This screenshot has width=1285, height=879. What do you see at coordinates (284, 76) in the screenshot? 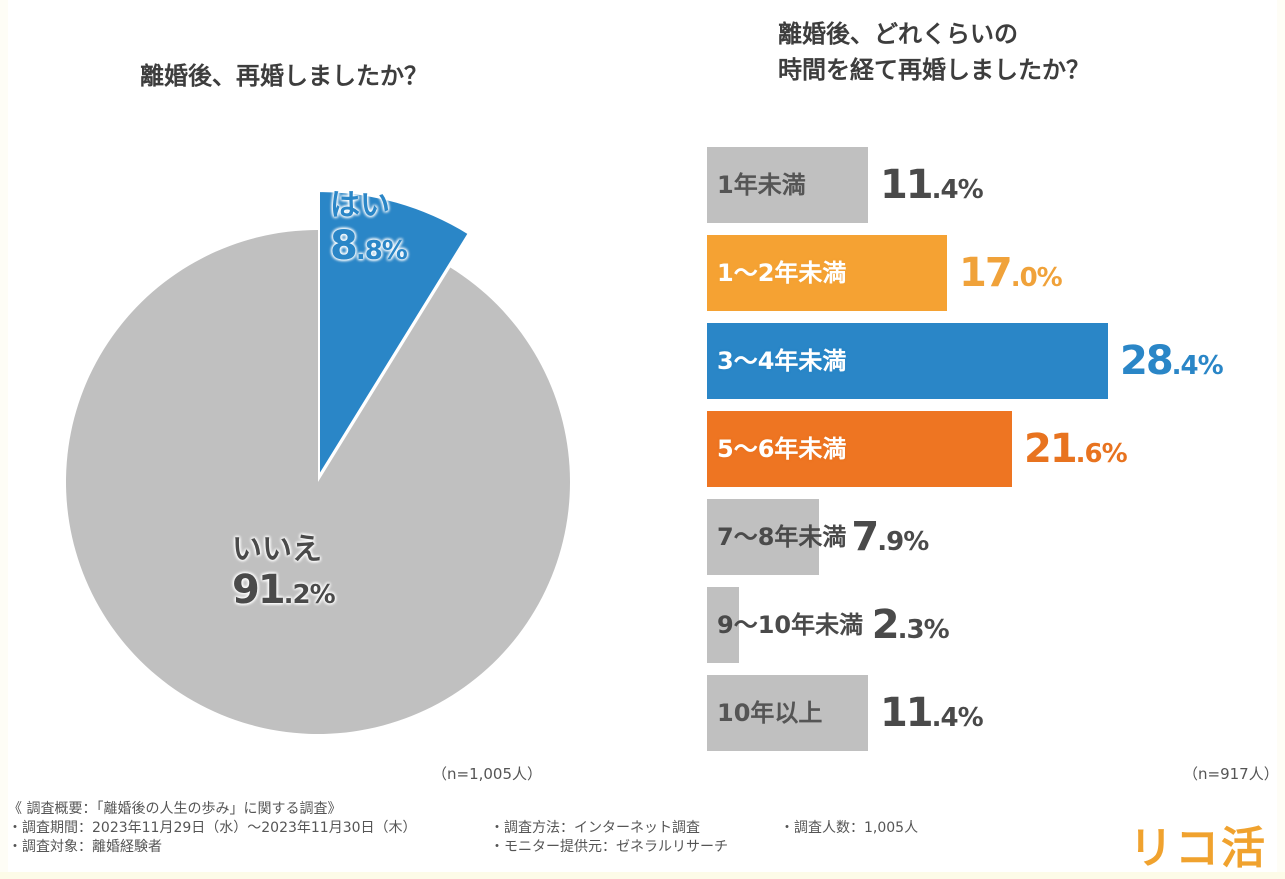
I see `pie-chart-title: 離婚後、再婚しましたか？` at bounding box center [284, 76].